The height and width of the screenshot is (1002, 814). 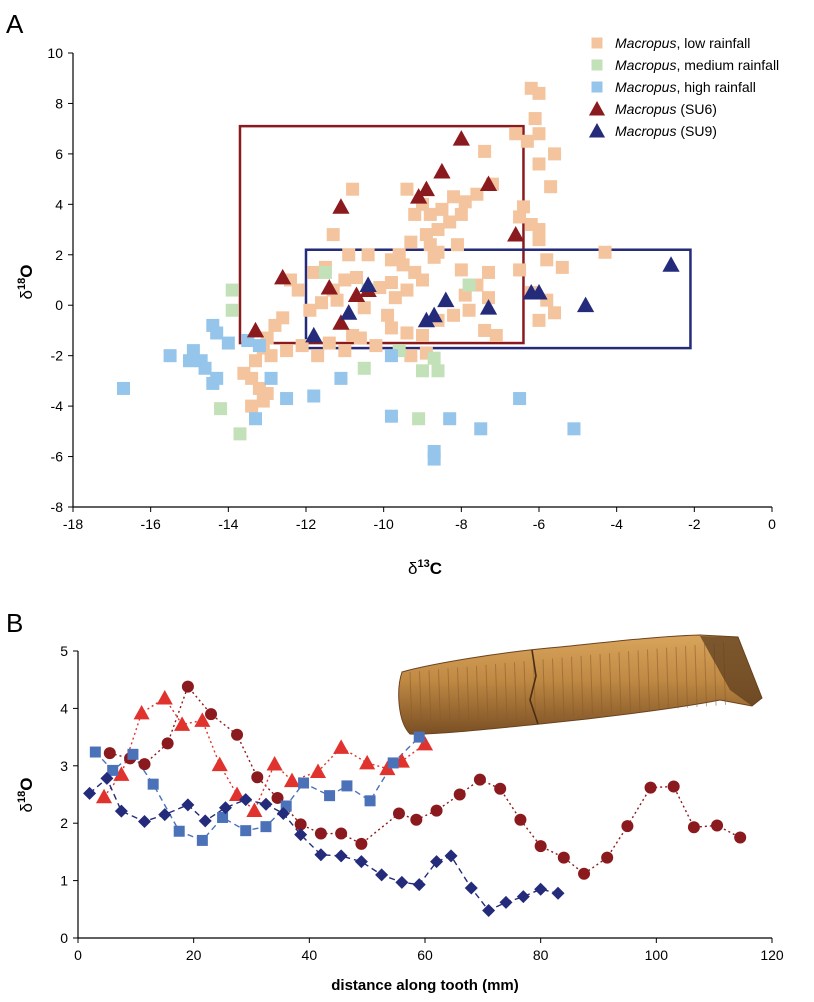 I want to click on x-axis-title-b: distance along tooth (mm), so click(x=425, y=985).